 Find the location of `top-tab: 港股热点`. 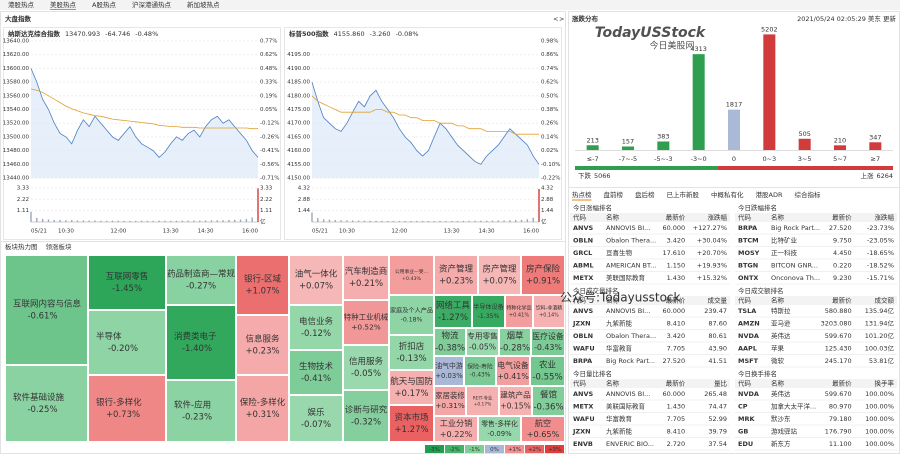

top-tab: 港股热点 is located at coordinates (21, 4).